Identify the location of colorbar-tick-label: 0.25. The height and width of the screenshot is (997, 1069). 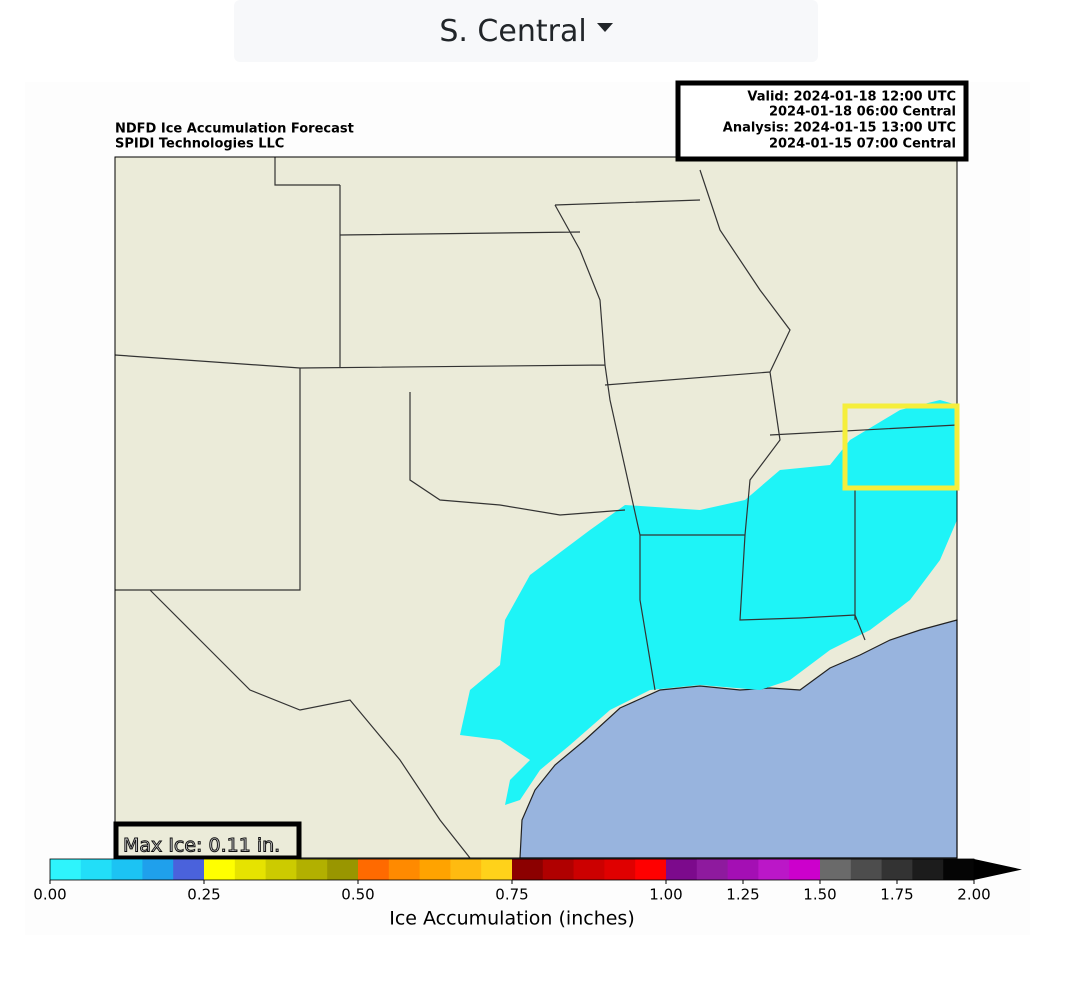
(203, 895).